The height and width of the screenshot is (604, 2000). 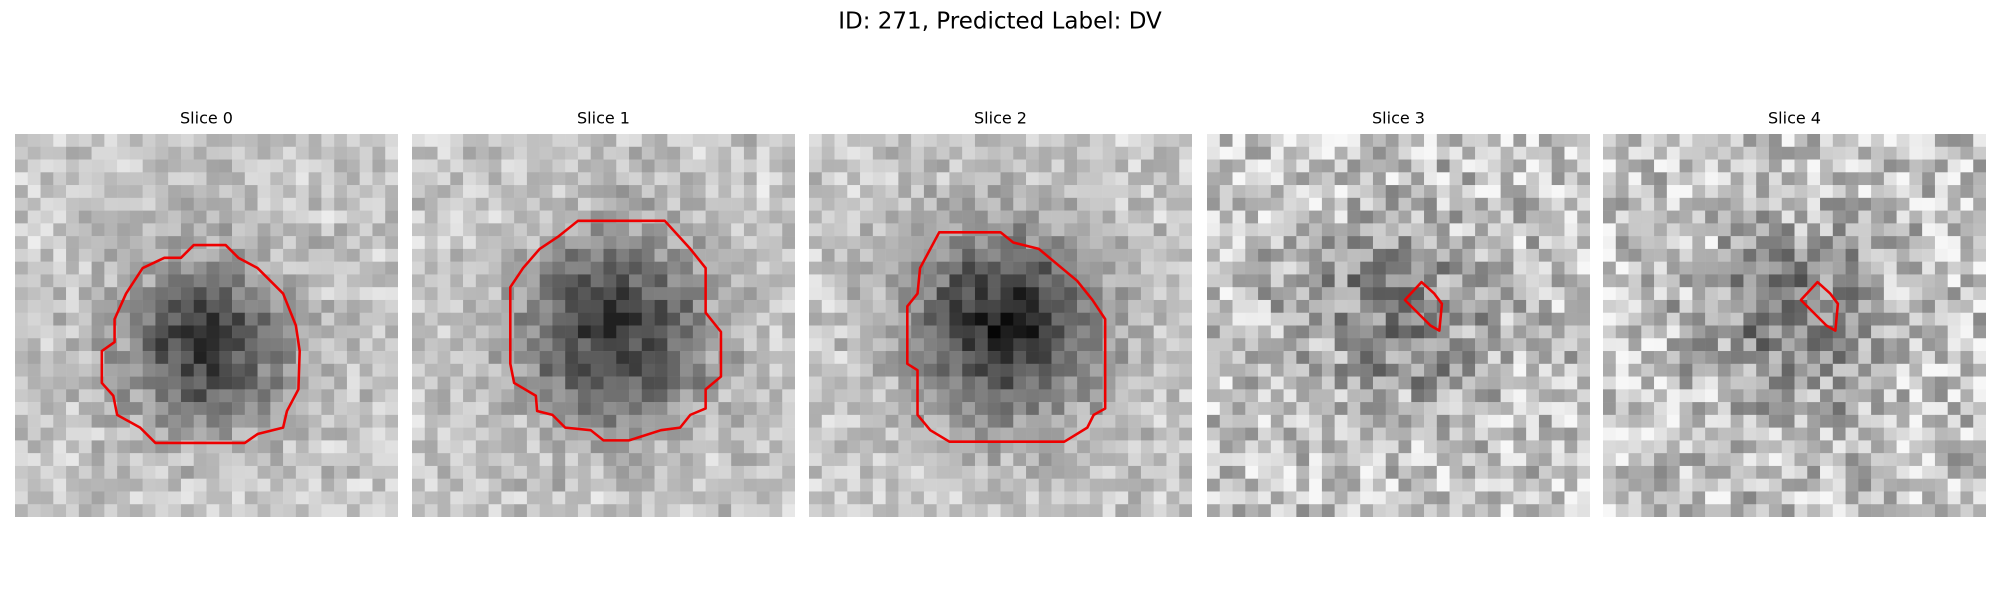 I want to click on contour, so click(x=1423, y=306).